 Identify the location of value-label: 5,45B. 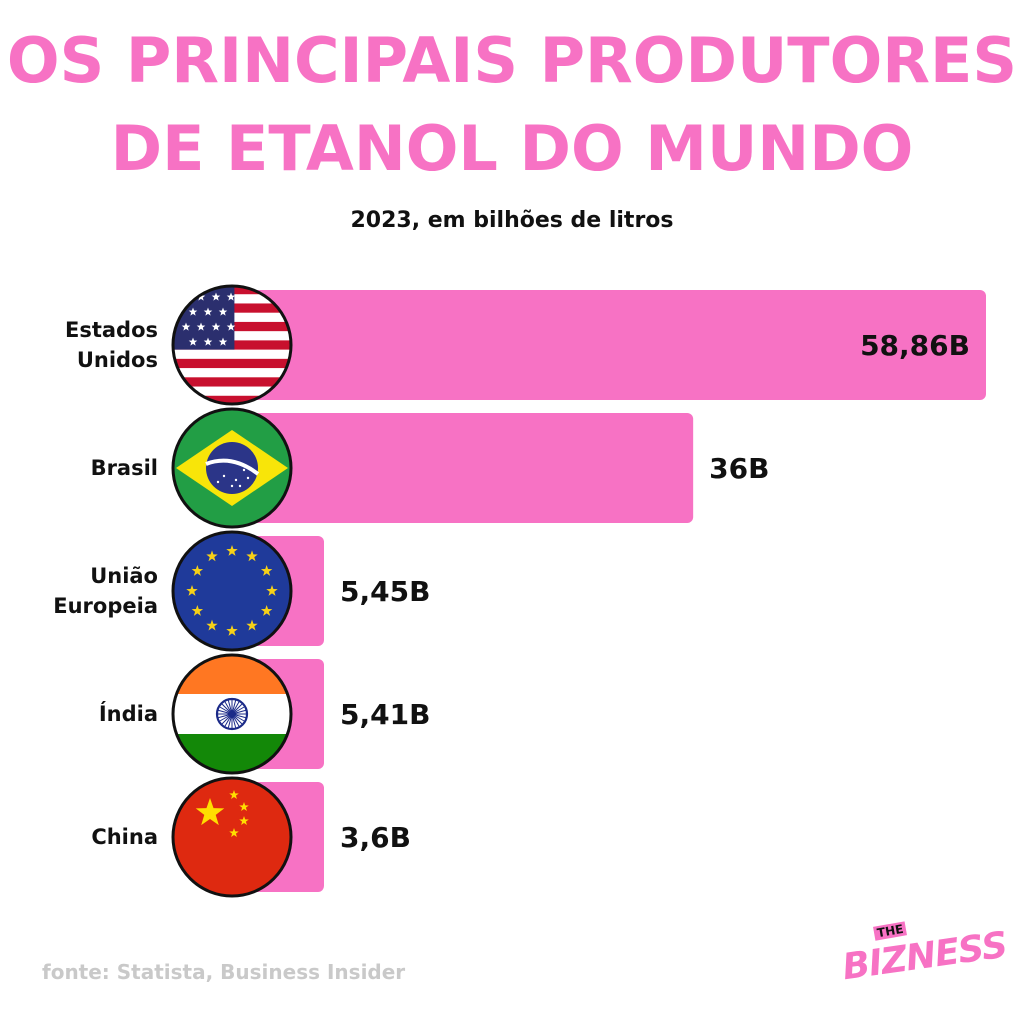
(385, 591).